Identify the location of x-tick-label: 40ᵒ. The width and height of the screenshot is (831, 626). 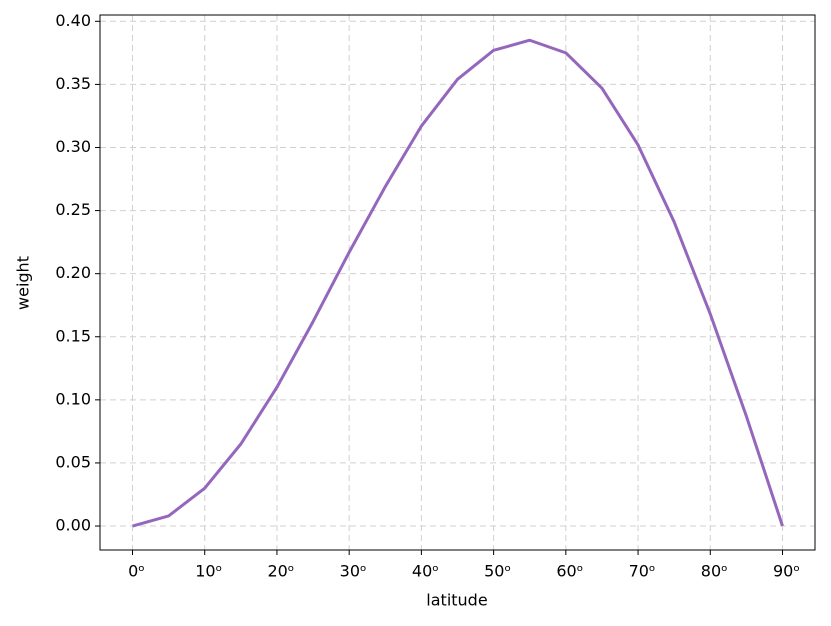
(425, 571).